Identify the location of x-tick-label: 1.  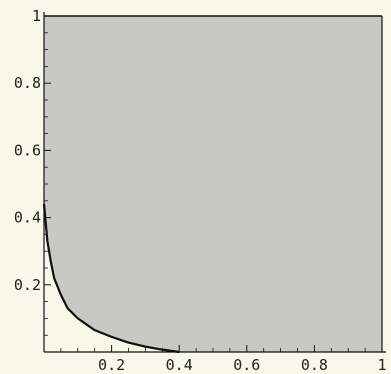
(381, 365).